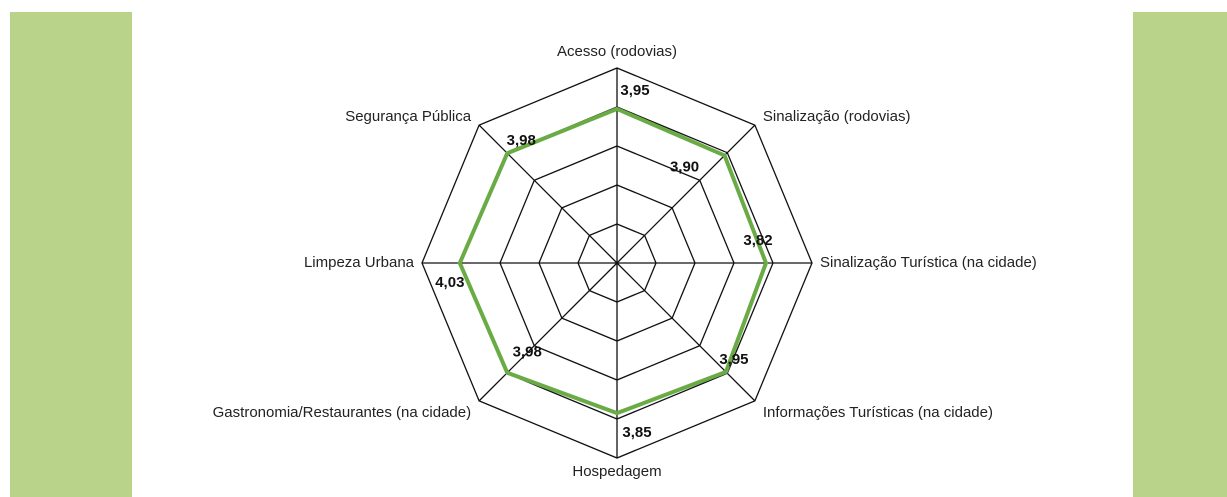 This screenshot has width=1227, height=497. Describe the element at coordinates (408, 116) in the screenshot. I see `category-label: Segurança Pública` at that location.